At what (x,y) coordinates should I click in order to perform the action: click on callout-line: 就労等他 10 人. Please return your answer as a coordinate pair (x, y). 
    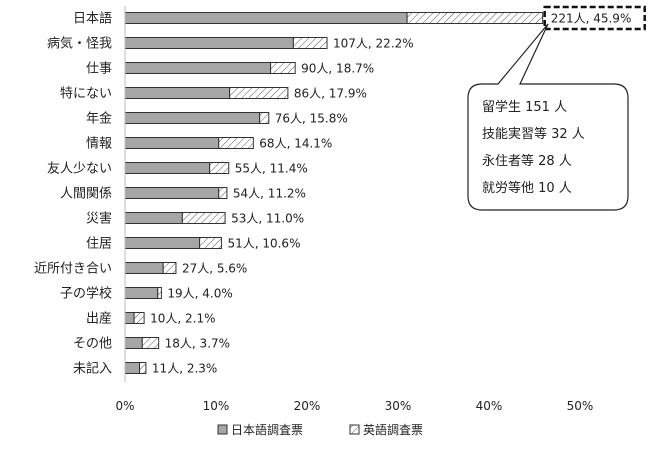
    Looking at the image, I should click on (527, 188).